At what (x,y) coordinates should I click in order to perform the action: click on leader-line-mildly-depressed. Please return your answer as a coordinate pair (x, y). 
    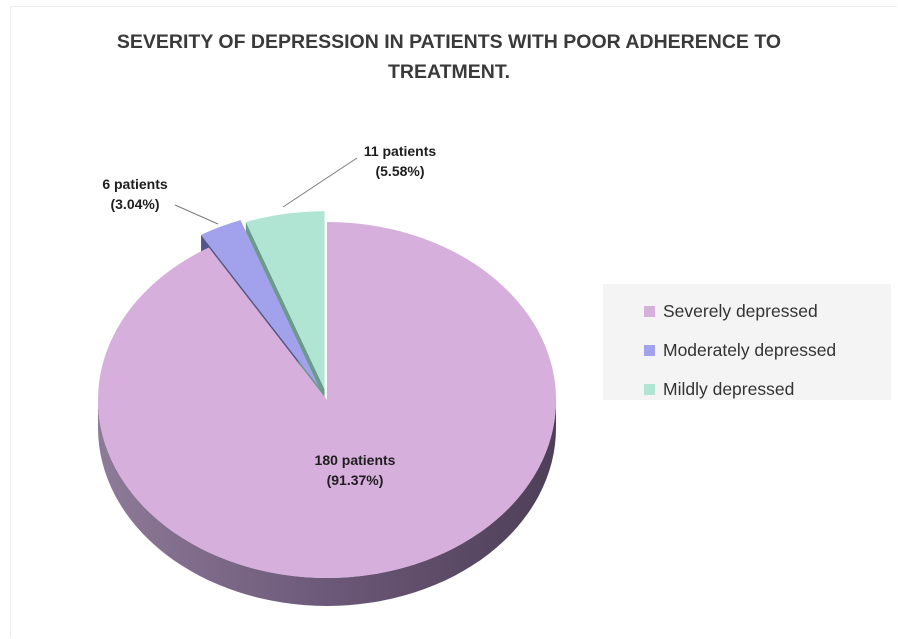
    Looking at the image, I should click on (320, 182).